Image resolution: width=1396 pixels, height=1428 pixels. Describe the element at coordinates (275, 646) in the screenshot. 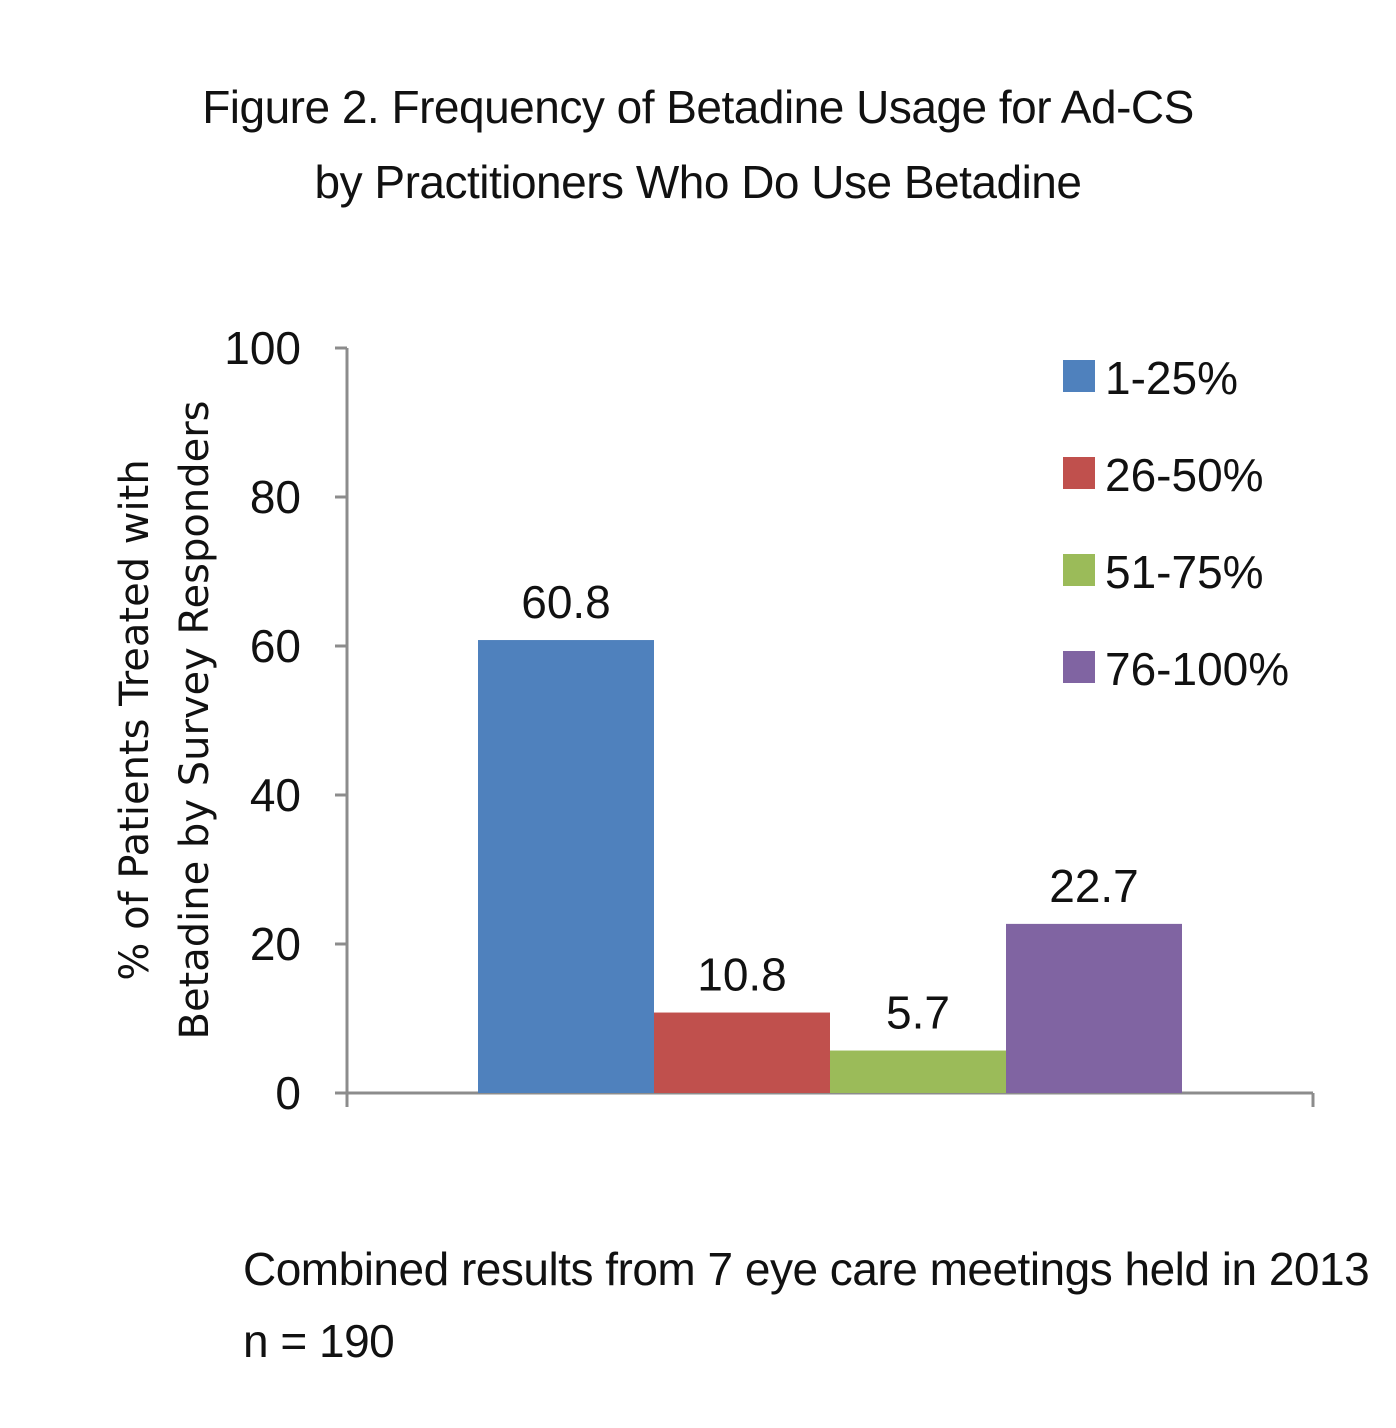

I see `y-tick-label: 60` at that location.